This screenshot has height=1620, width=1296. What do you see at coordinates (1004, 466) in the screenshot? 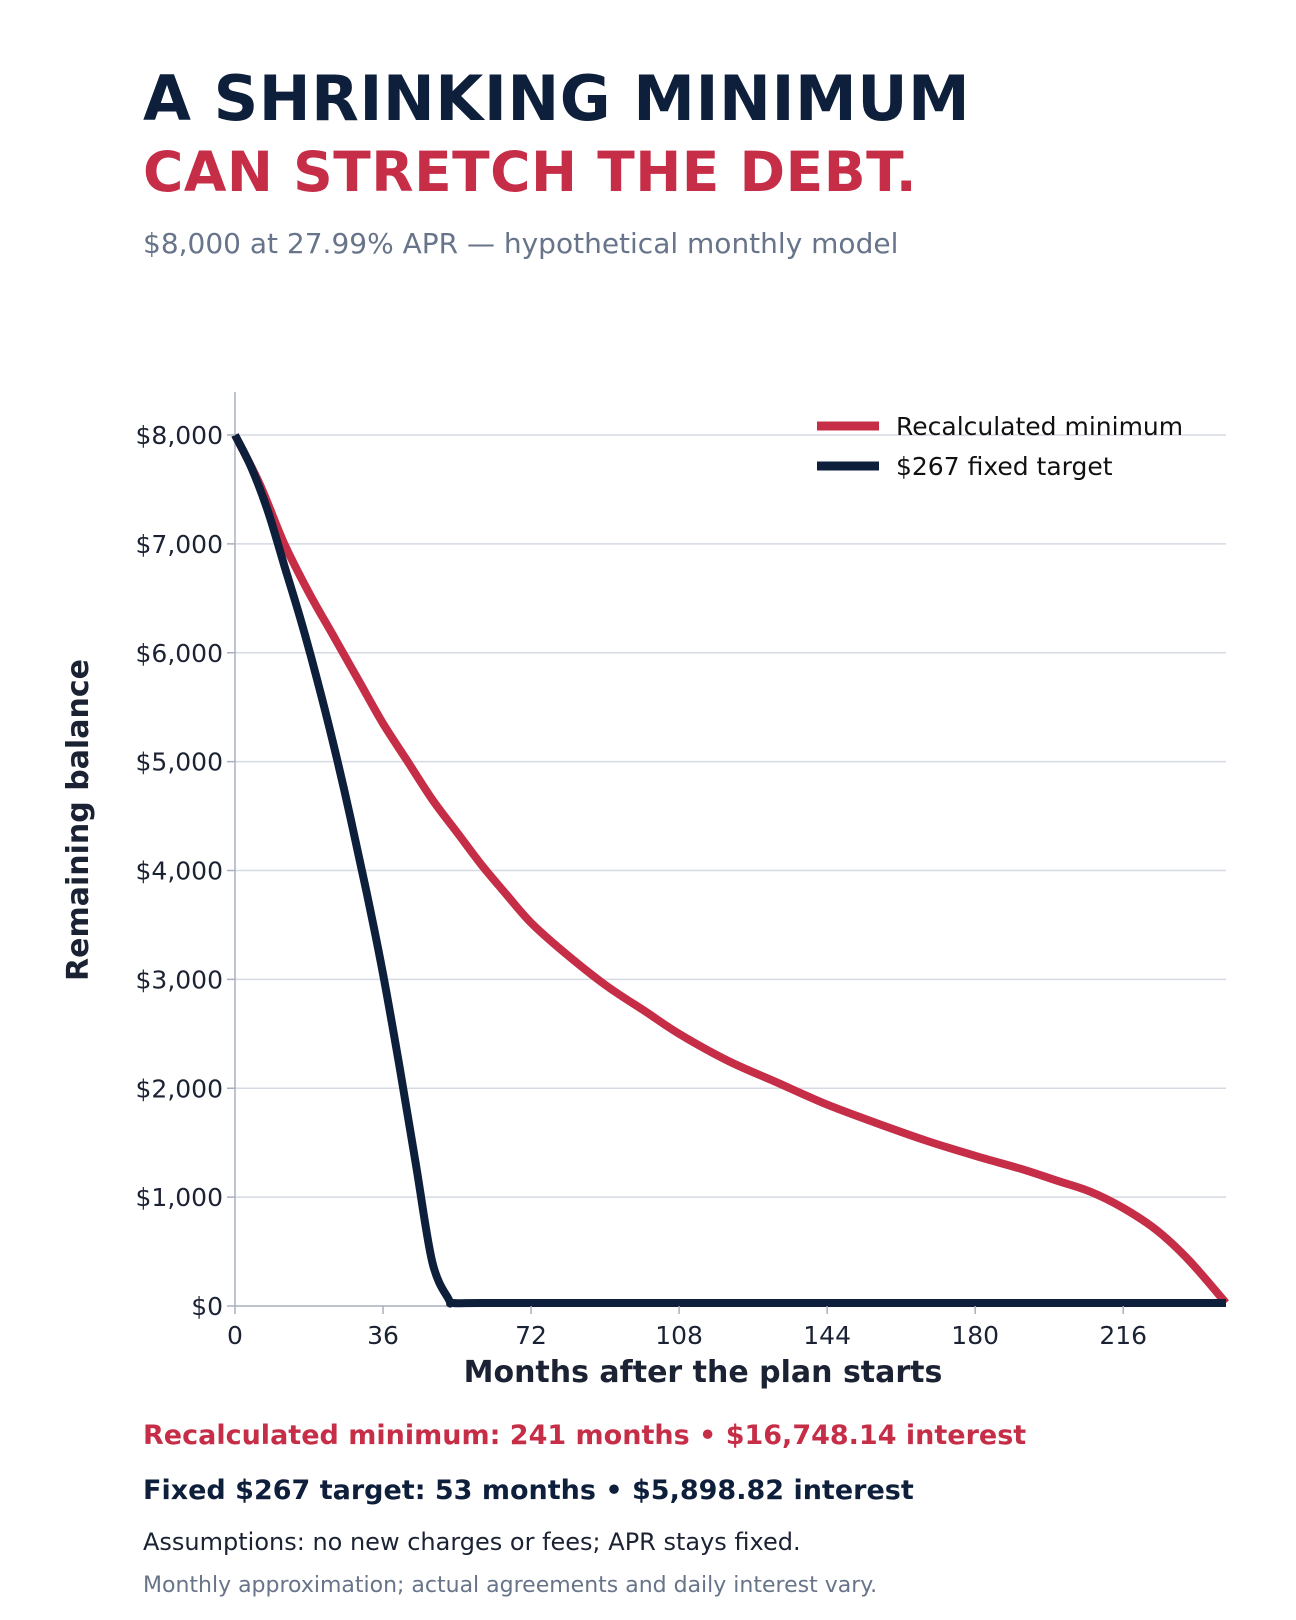
I see `legend-item-fixed-target-label: $267 fixed target` at bounding box center [1004, 466].